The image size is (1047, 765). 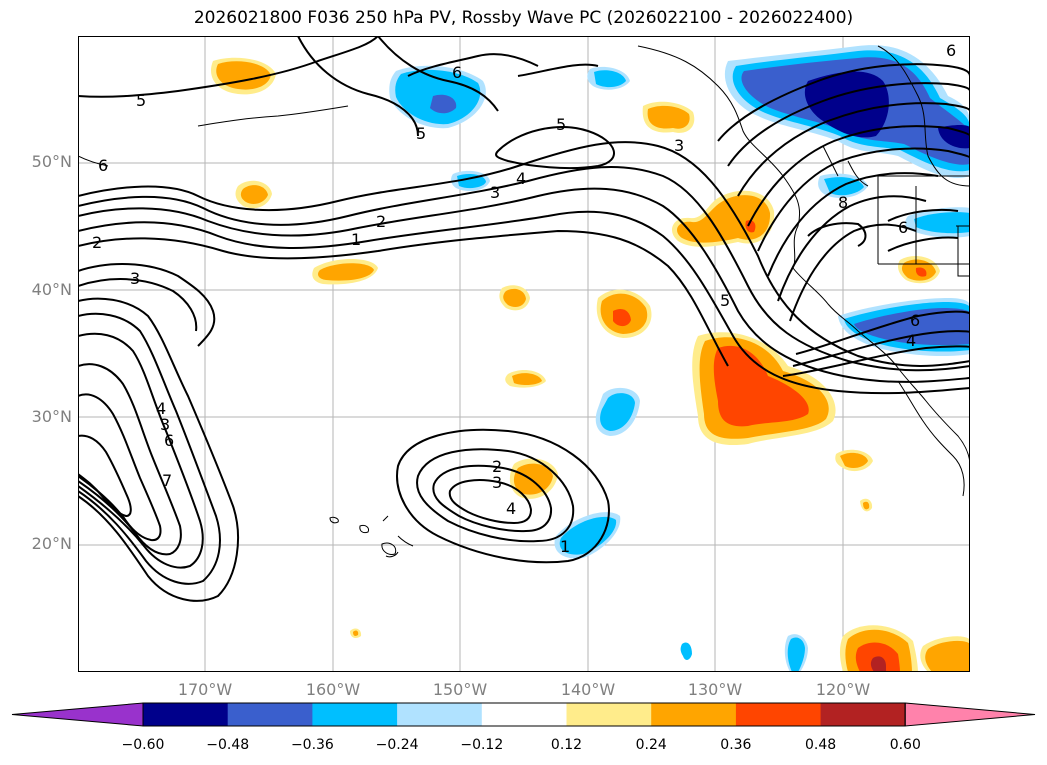 What do you see at coordinates (167, 480) in the screenshot?
I see `contour-label: 7` at bounding box center [167, 480].